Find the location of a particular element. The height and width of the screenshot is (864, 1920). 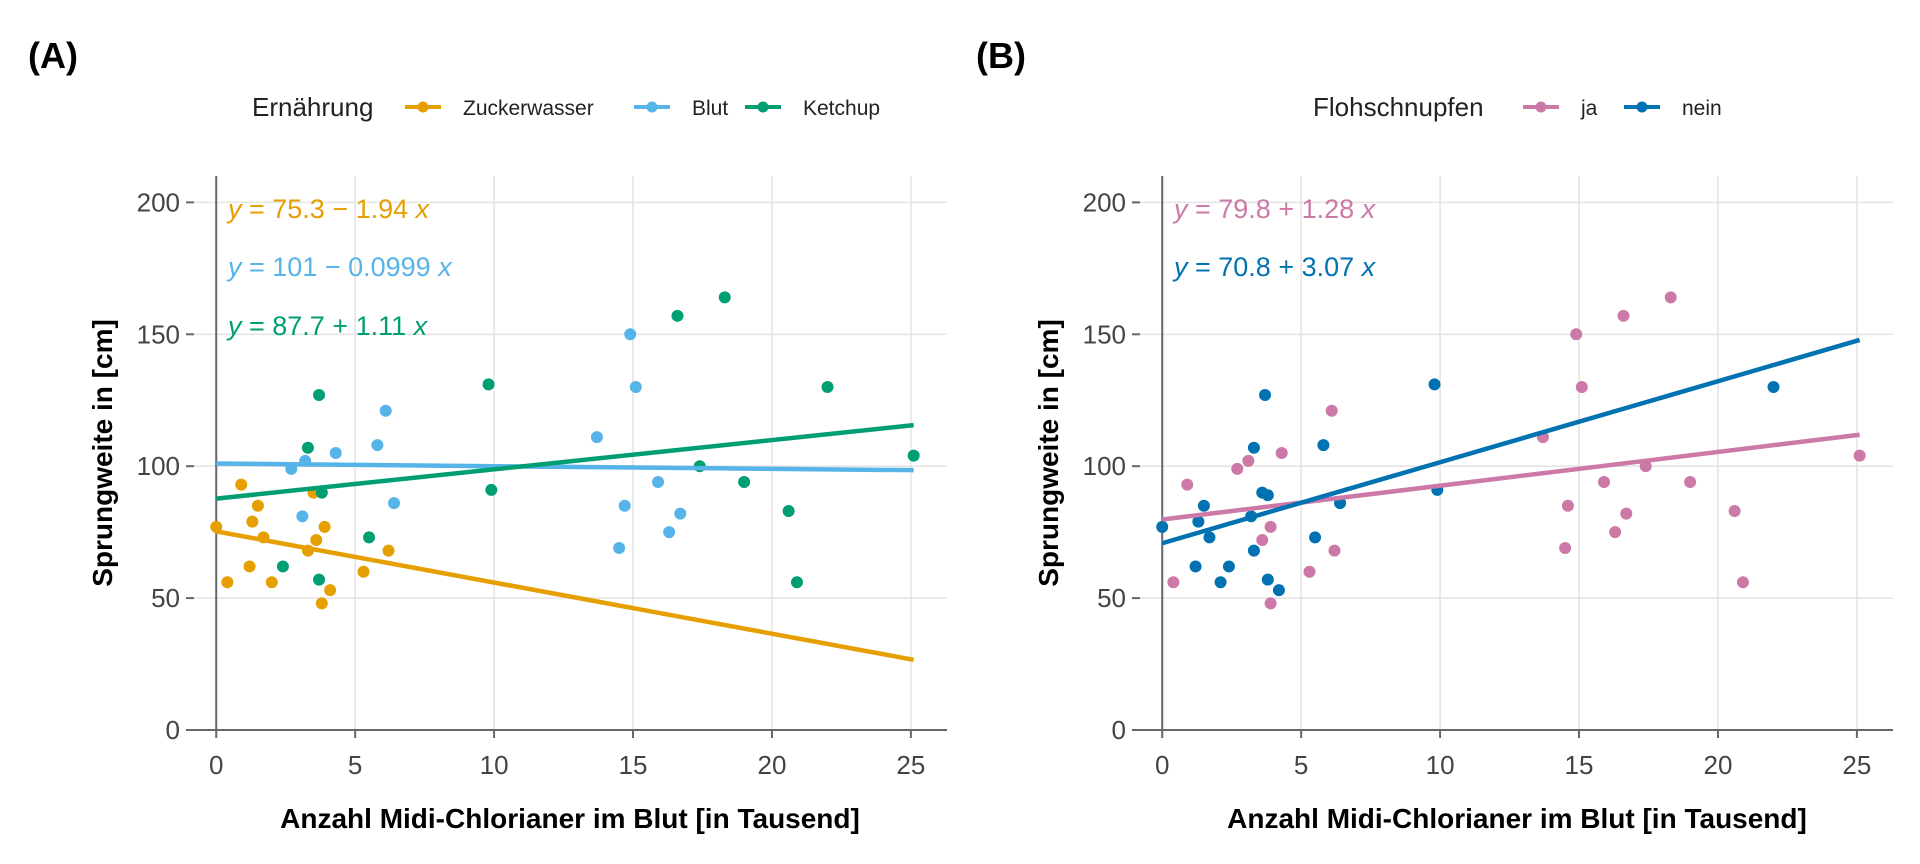

legend-item-0: Zuckerwasser is located at coordinates (499, 108).